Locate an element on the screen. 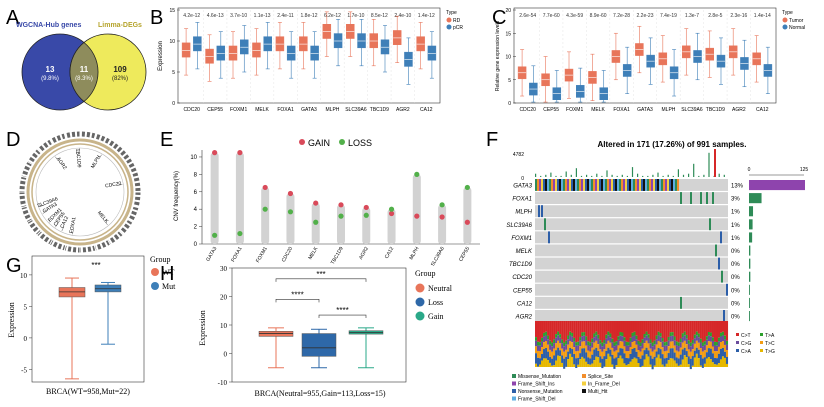  snv-legend-label: T>G is located at coordinates (770, 352).